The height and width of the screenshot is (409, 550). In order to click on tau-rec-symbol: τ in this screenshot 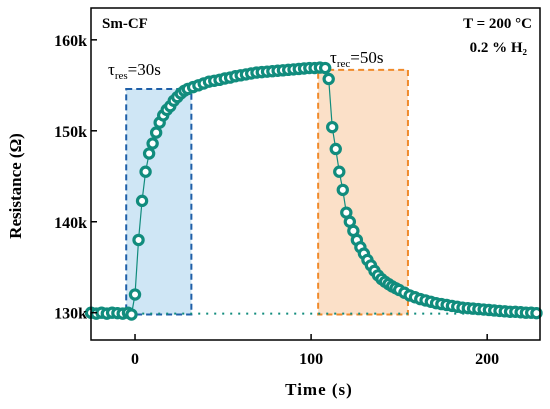, I will do `click(333, 57)`.